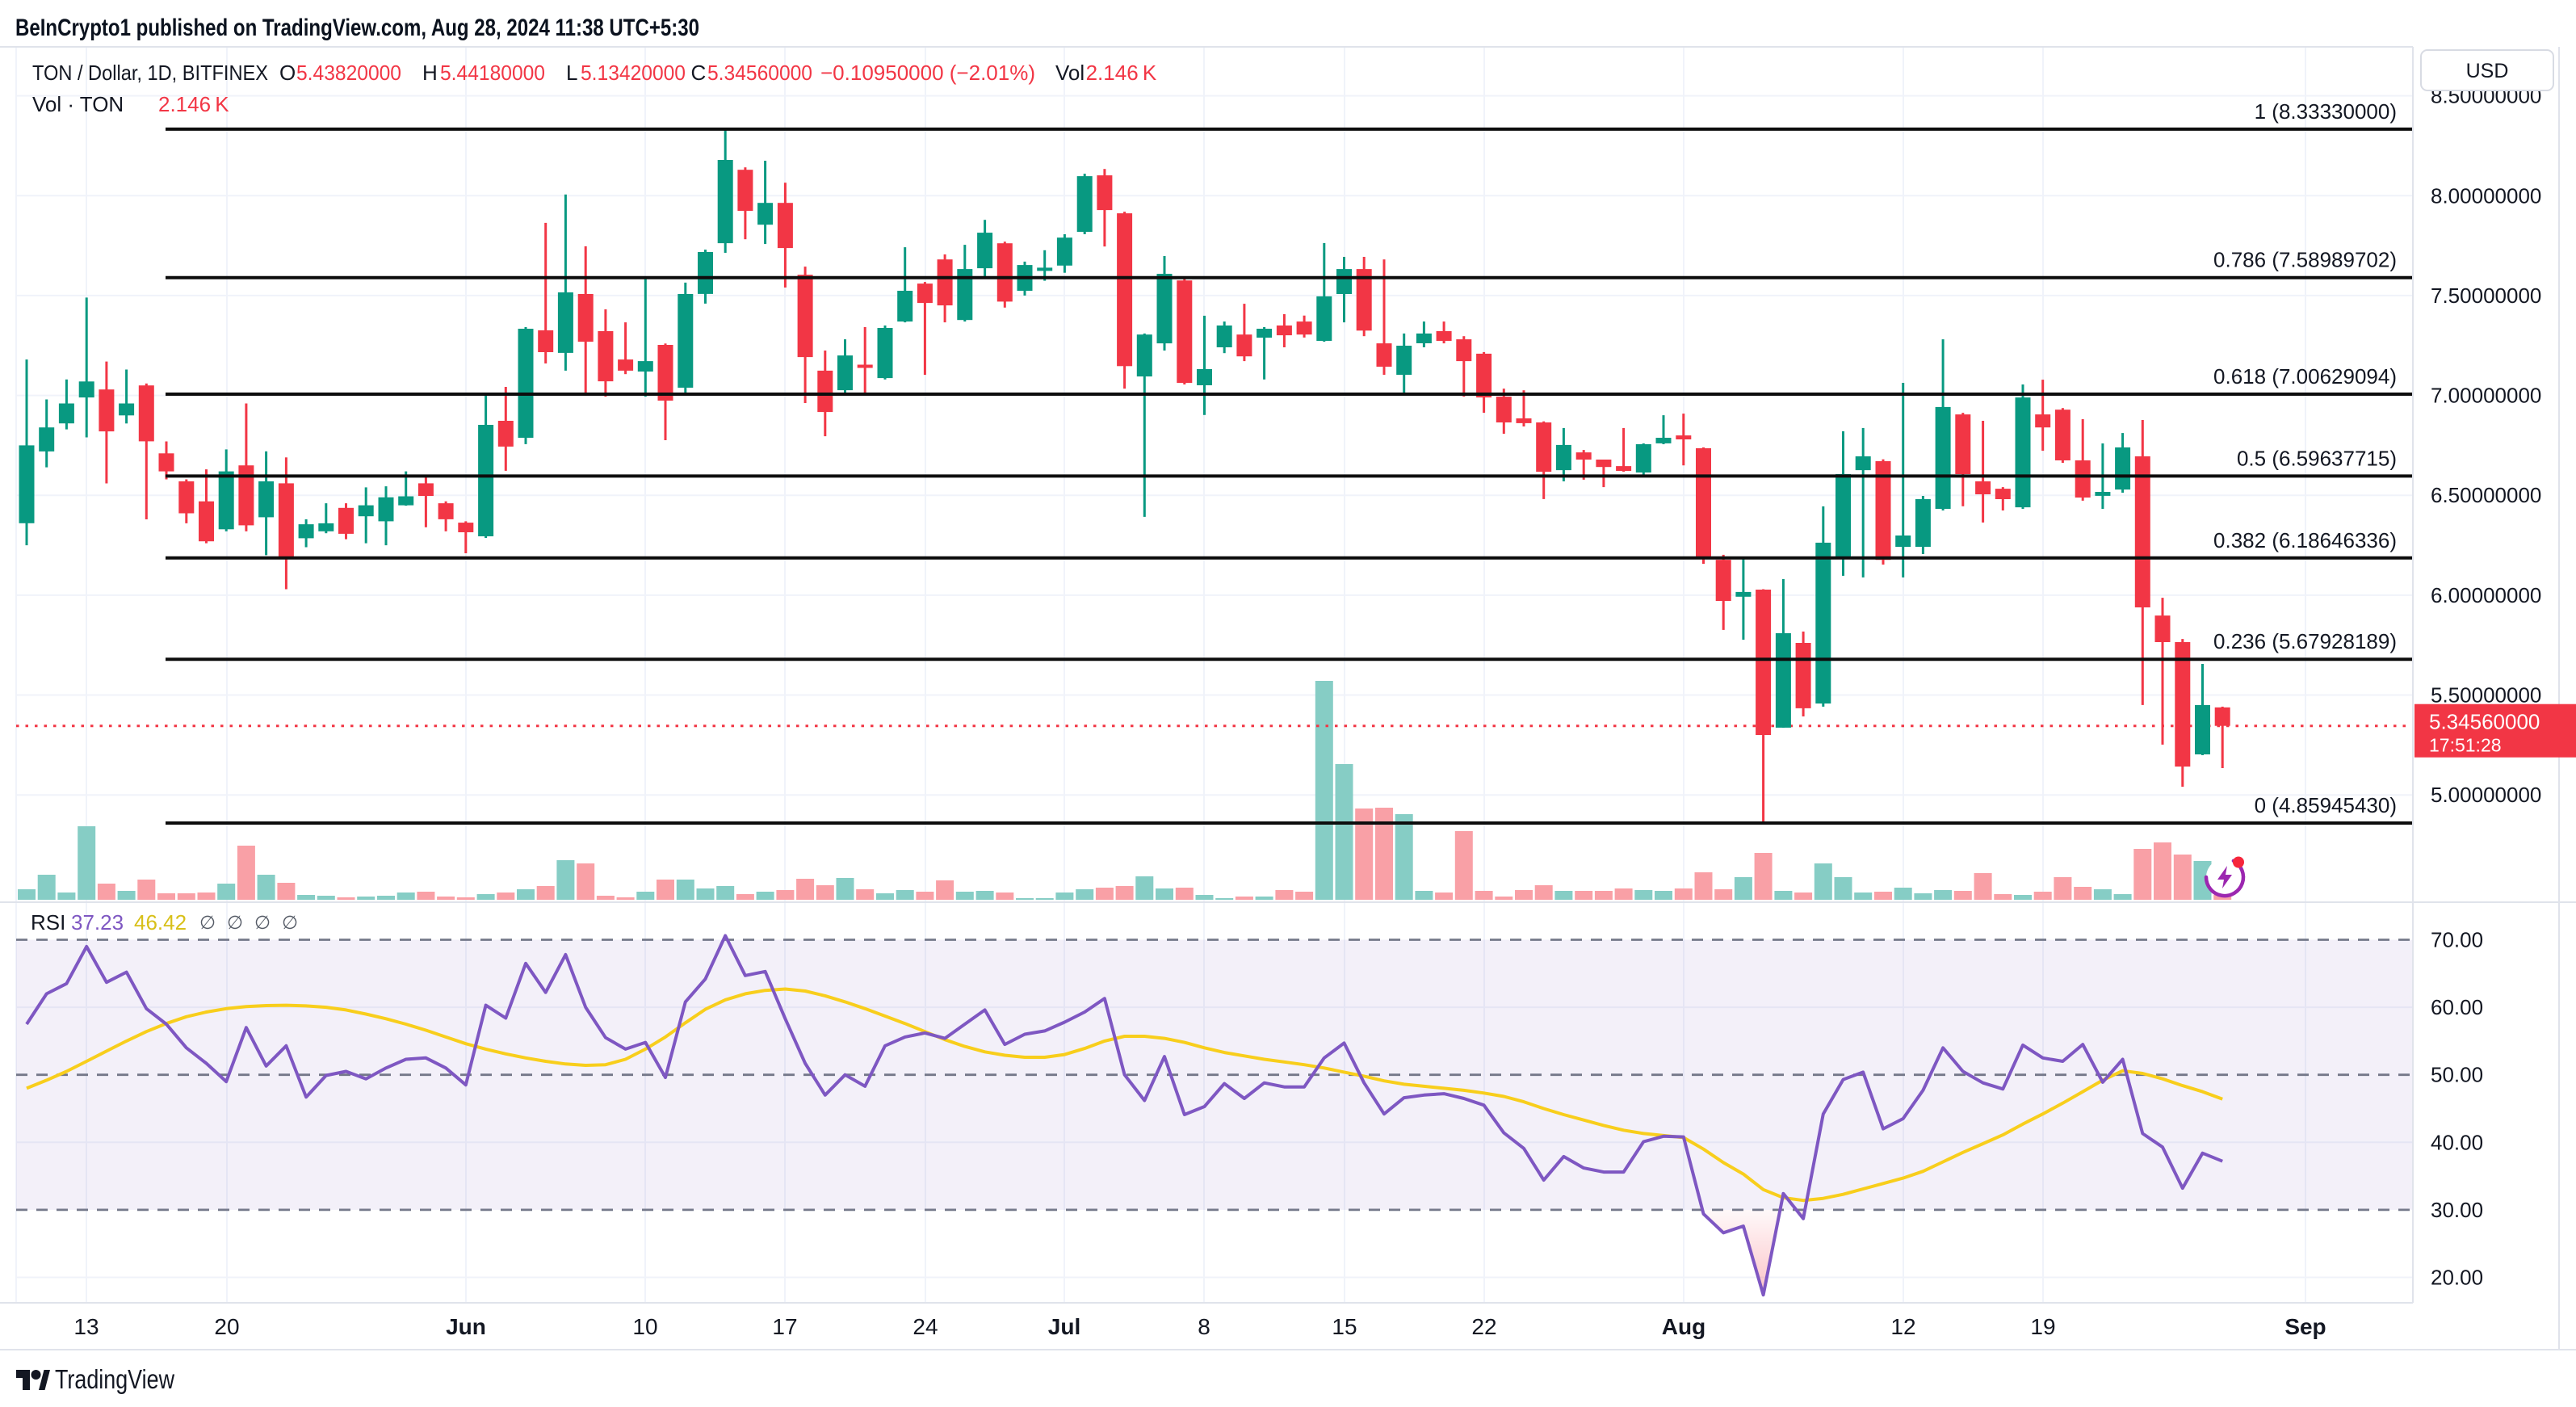 This screenshot has width=2576, height=1407. I want to click on svg-text: 0.618 (7.00629094), so click(2305, 376).